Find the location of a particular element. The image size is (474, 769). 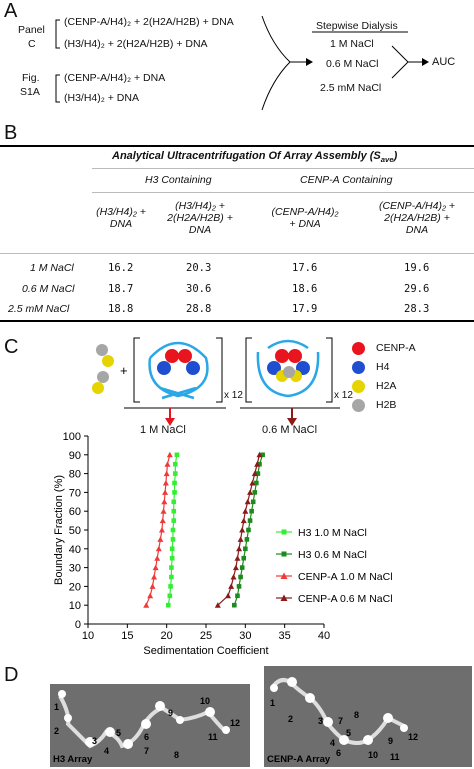

y-tick-label: 60 is located at coordinates (75, 512).